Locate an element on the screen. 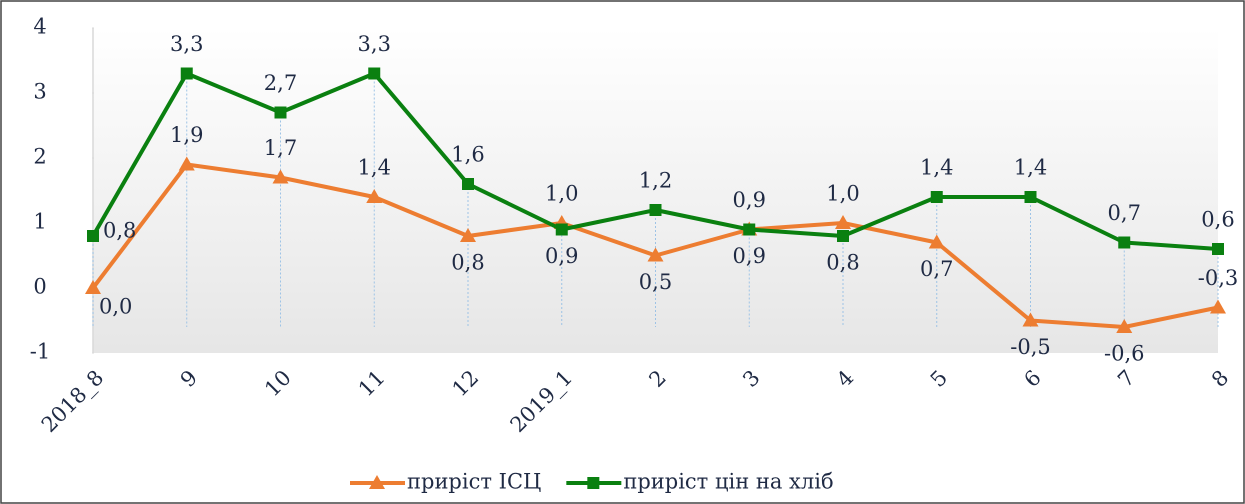 This screenshot has width=1245, height=504. legend-label: приріст ІСЦ is located at coordinates (474, 482).